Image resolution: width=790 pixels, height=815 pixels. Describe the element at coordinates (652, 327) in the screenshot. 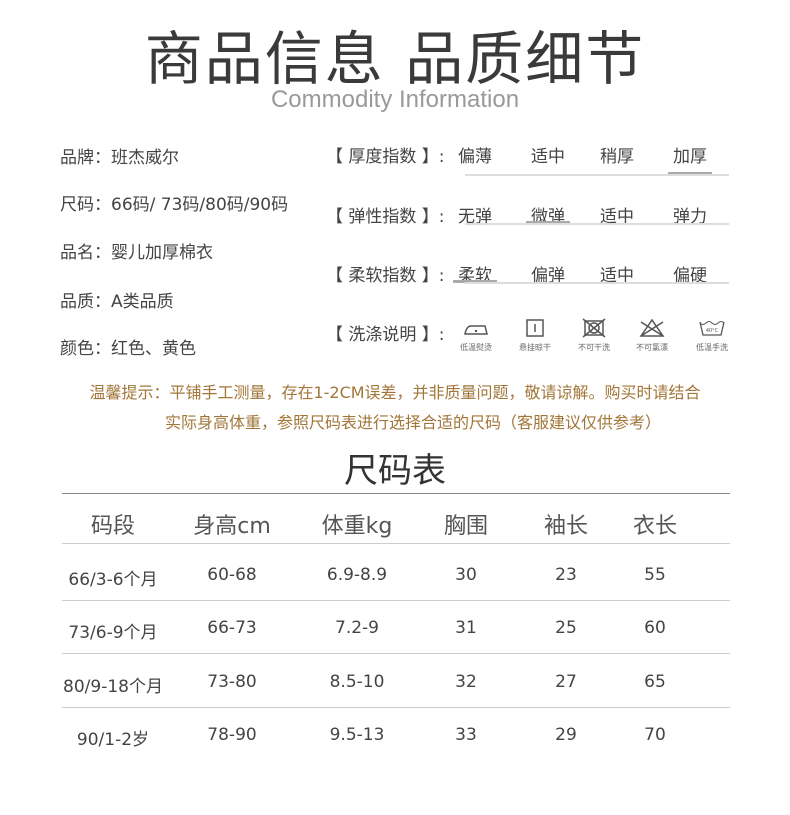

I see `no-bleach-icon` at that location.